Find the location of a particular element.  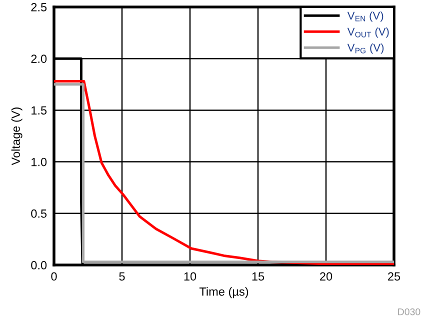

y-tick-label: 0.5 is located at coordinates (39, 213).